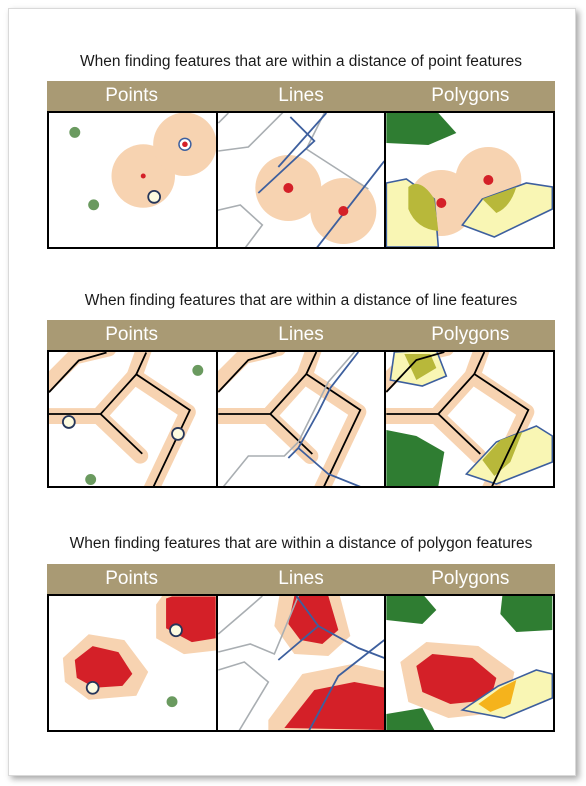  I want to click on map-polygons-within-point-buffer, so click(470, 180).